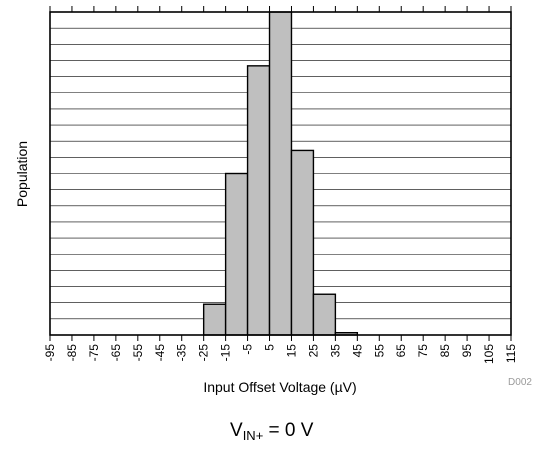  I want to click on x-tick-label: 115, so click(511, 353).